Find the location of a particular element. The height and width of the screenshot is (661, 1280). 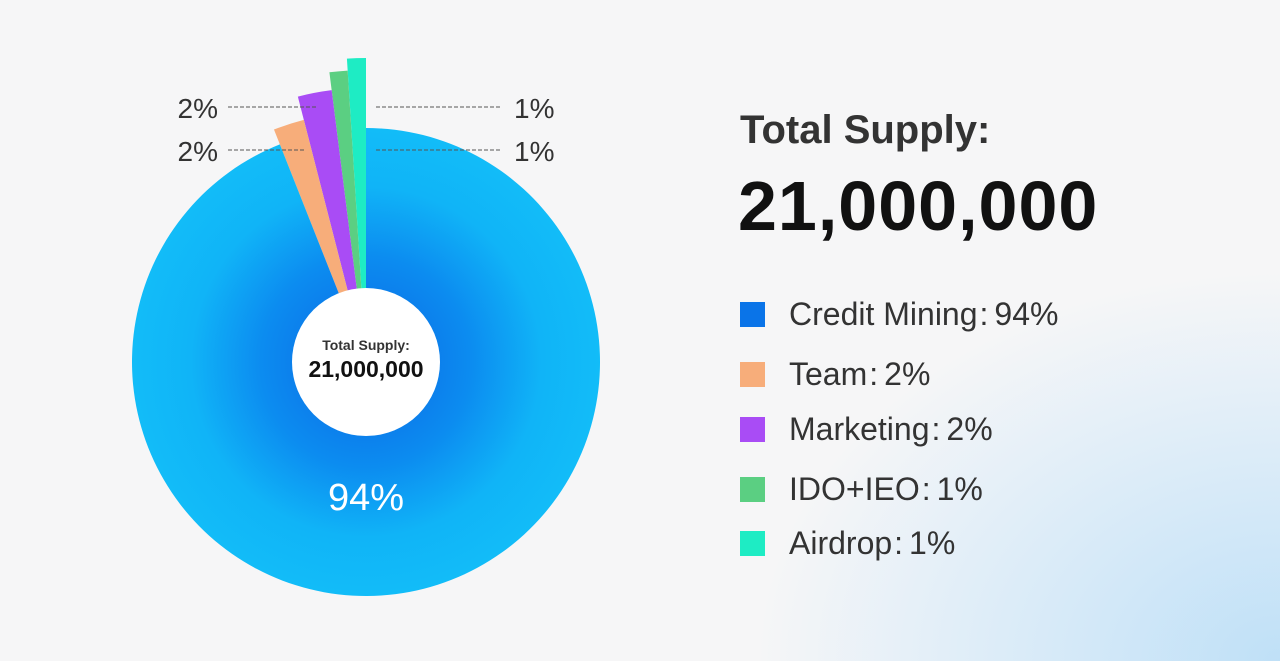

legend-item-ido-ieo: IDO+IEO:1% is located at coordinates (861, 489).